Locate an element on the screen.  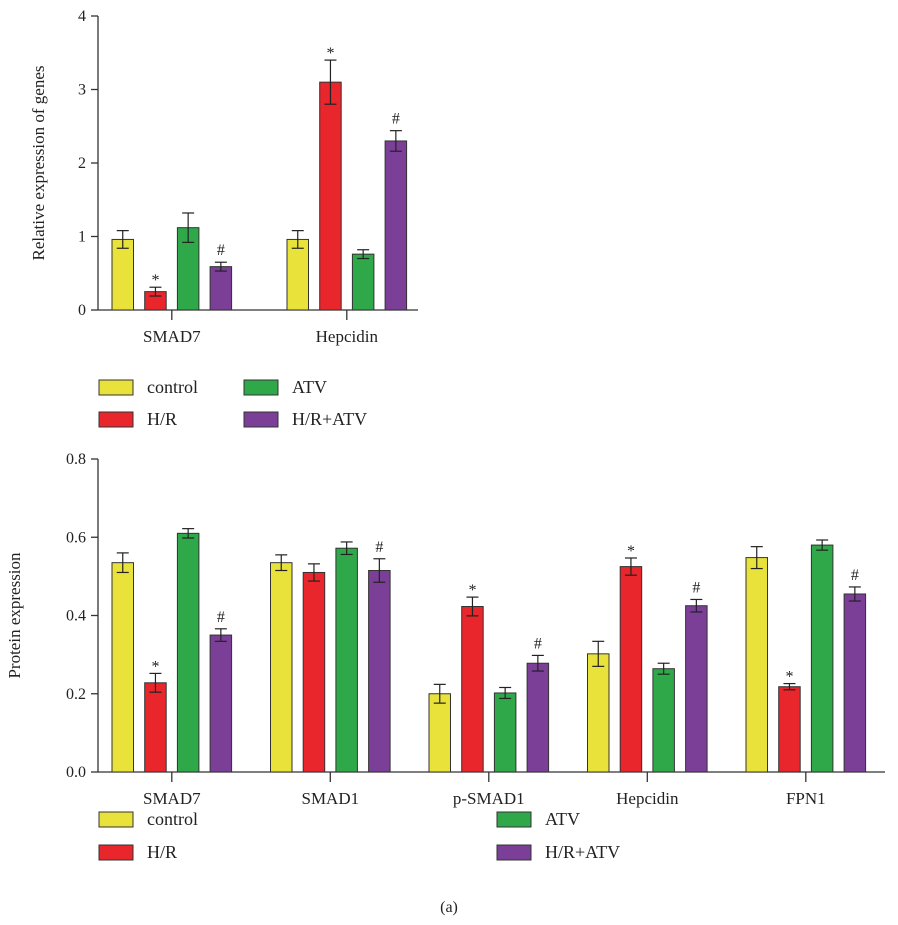
y-tick-label: 0.4 is located at coordinates (76, 616).